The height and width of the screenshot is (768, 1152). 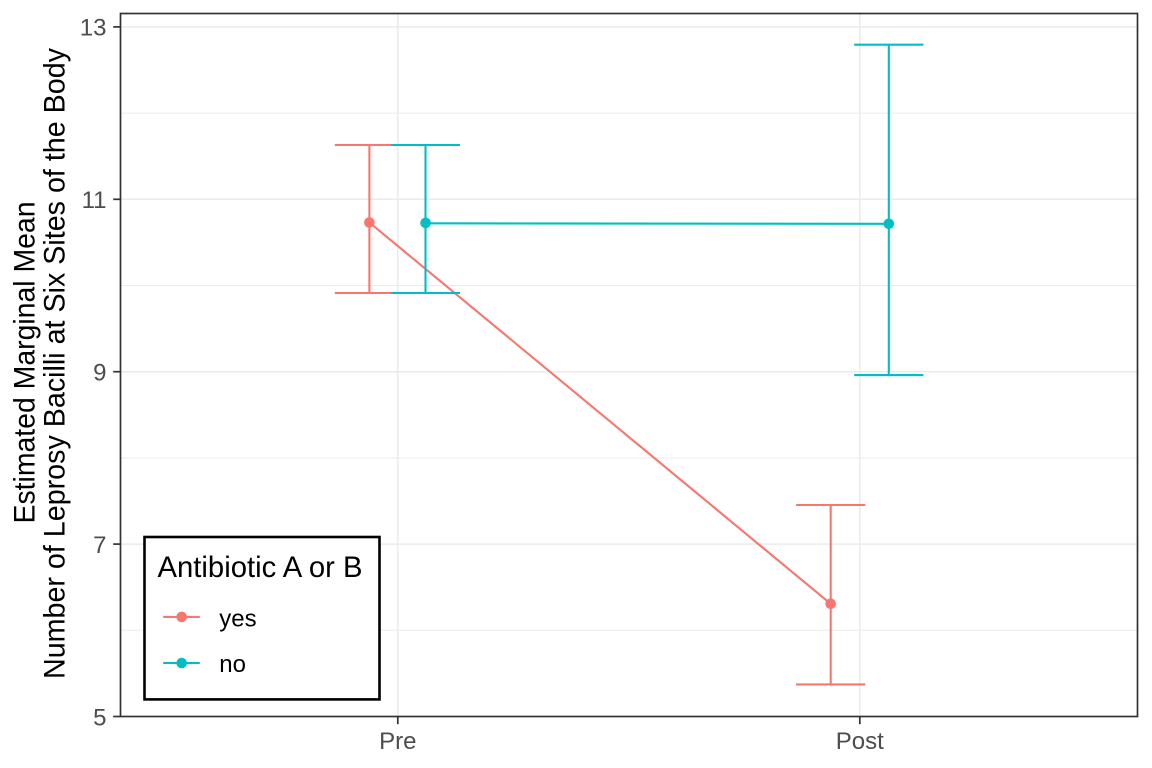 What do you see at coordinates (397, 741) in the screenshot?
I see `svg-text: Pre` at bounding box center [397, 741].